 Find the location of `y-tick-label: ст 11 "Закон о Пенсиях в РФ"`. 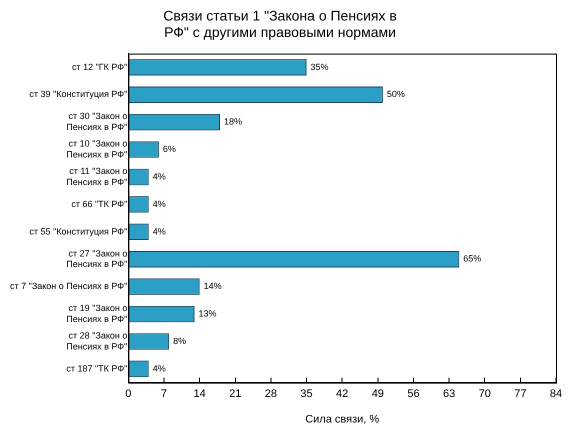

y-tick-label: ст 11 "Закон о Пенсиях в РФ" is located at coordinates (97, 176).